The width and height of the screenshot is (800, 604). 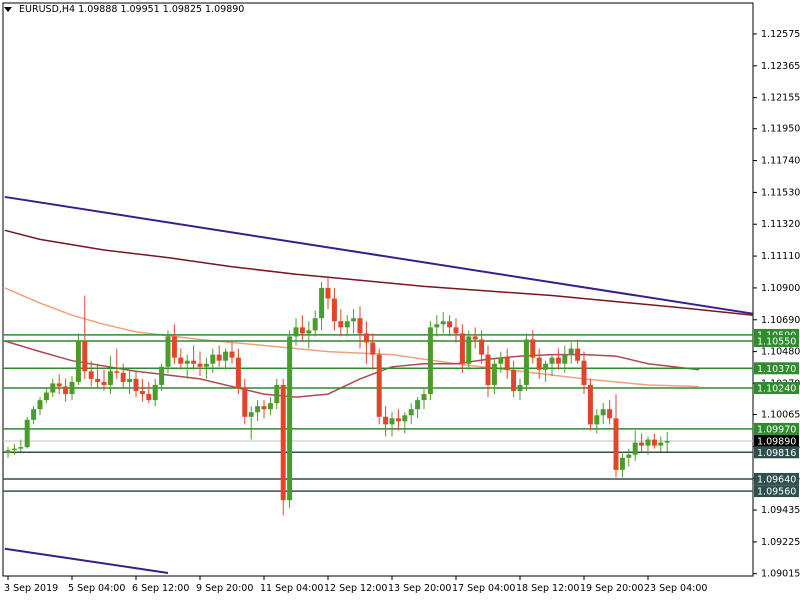 I want to click on level-label: 1.09970, so click(x=776, y=429).